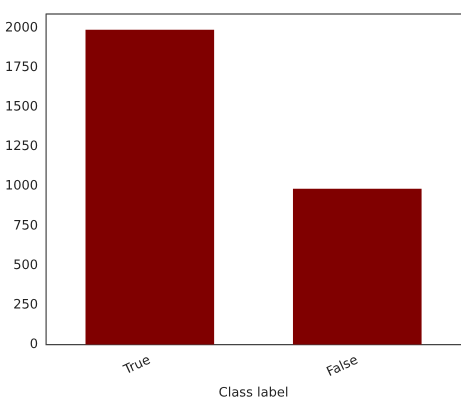 This screenshot has height=407, width=461. Describe the element at coordinates (136, 365) in the screenshot. I see `x-tick-label: True` at that location.